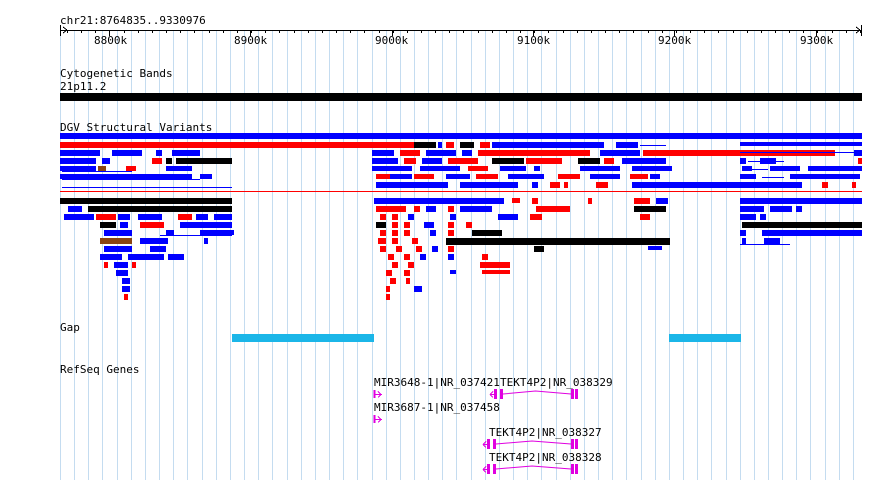 Image resolution: width=890 pixels, height=480 pixels. What do you see at coordinates (136, 127) in the screenshot?
I see `track-title-dgv: DGV Structural Variants` at bounding box center [136, 127].